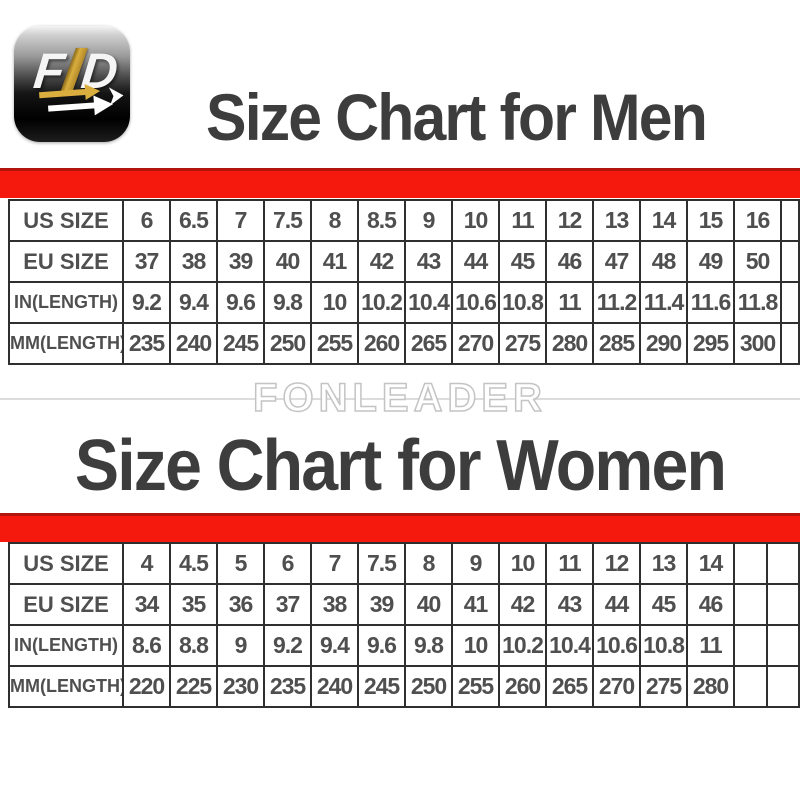 The height and width of the screenshot is (800, 800). What do you see at coordinates (616, 302) in the screenshot?
I see `size-value-cell: 11.2` at bounding box center [616, 302].